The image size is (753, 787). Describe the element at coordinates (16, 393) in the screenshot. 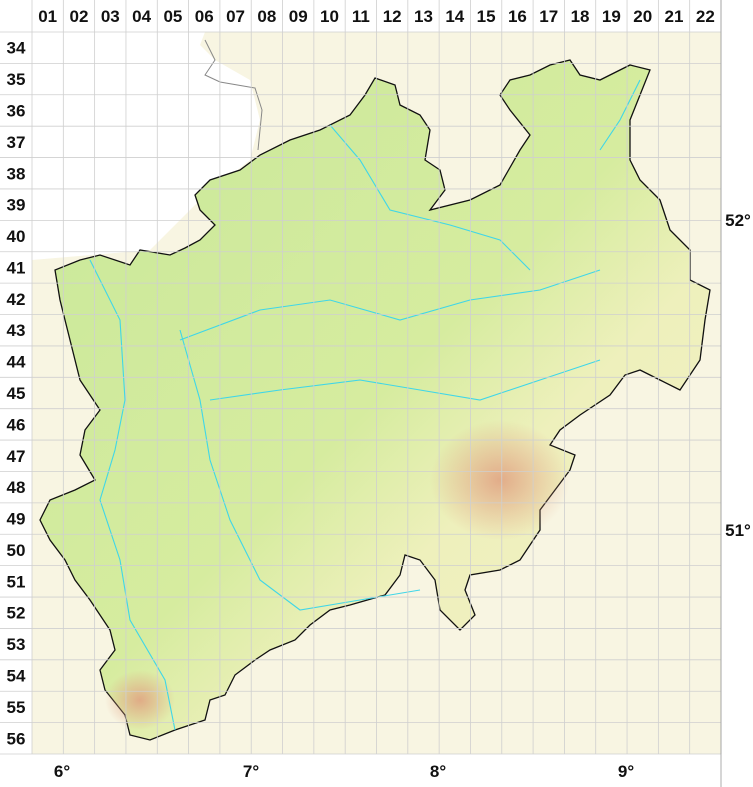

I see `row-label: 45` at that location.